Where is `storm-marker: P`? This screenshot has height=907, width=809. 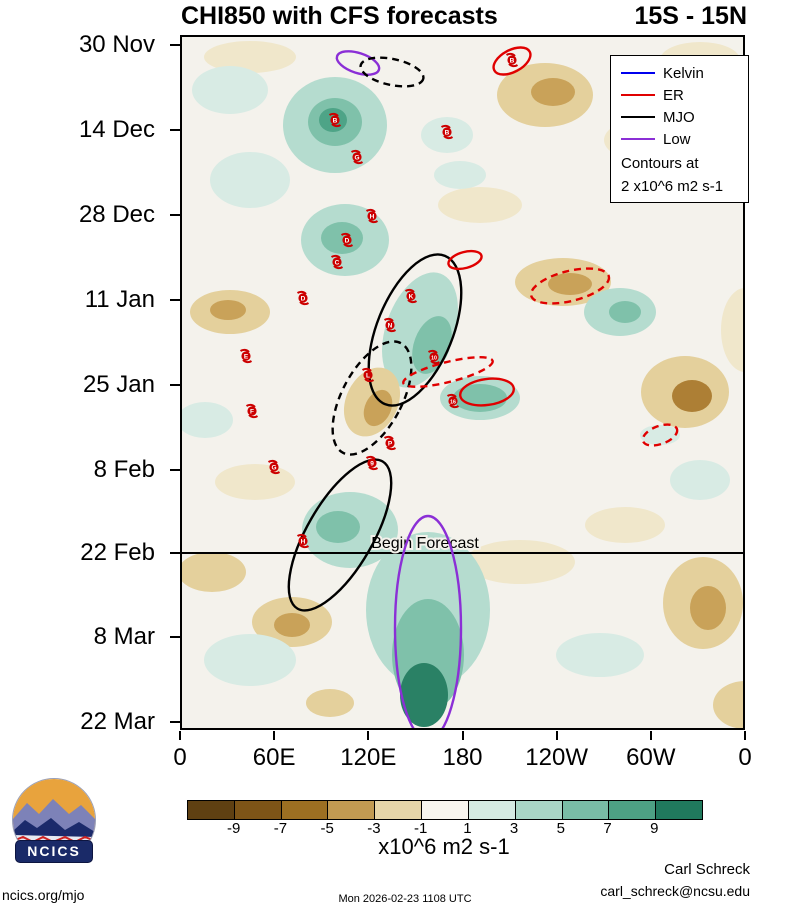
storm-marker: P is located at coordinates (390, 443).